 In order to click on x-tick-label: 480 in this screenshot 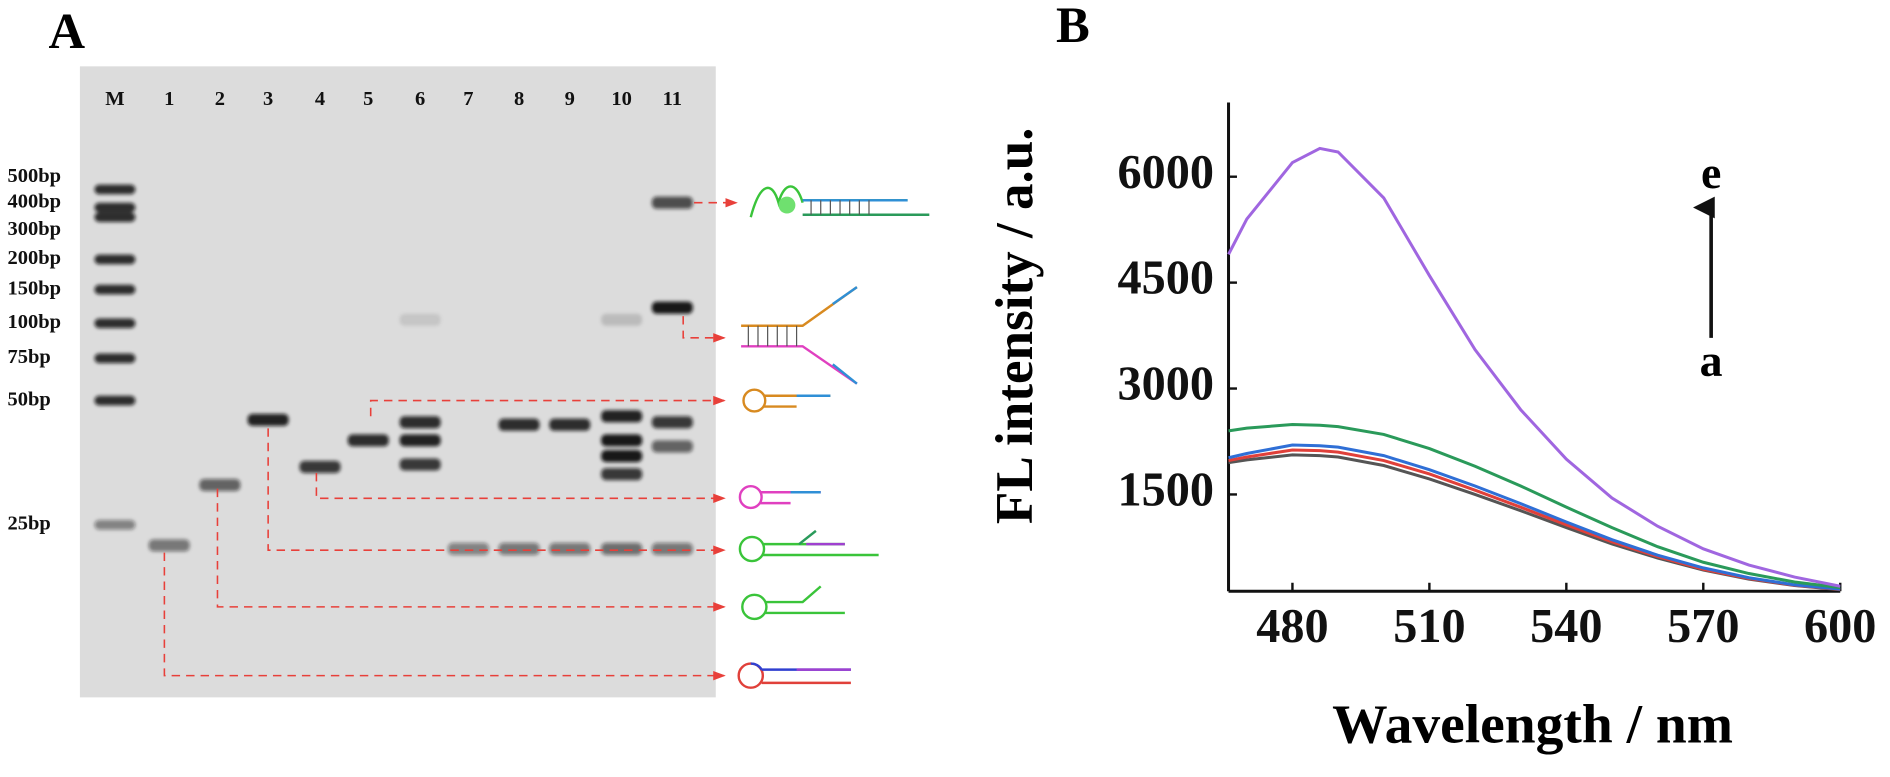, I will do `click(1292, 626)`.